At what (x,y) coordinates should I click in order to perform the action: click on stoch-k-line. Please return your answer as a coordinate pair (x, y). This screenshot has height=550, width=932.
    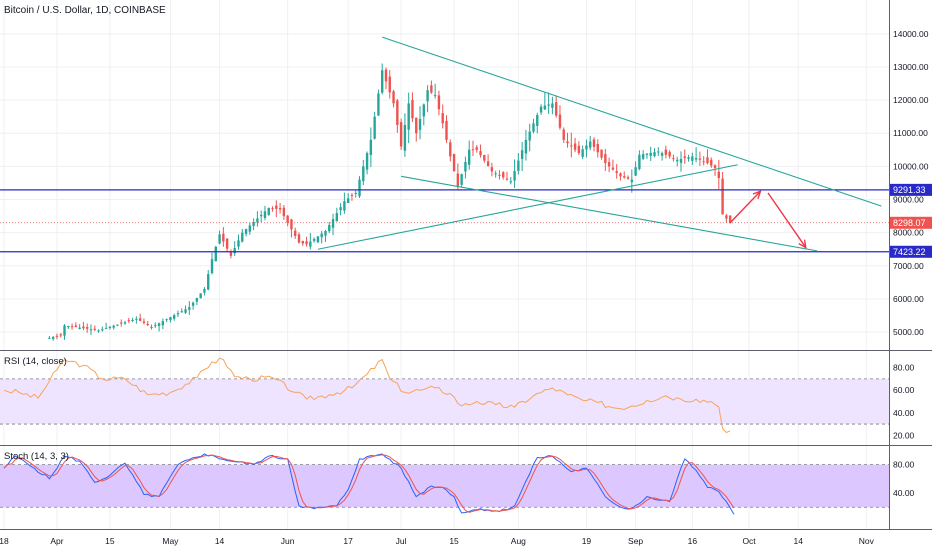
    Looking at the image, I should click on (369, 484).